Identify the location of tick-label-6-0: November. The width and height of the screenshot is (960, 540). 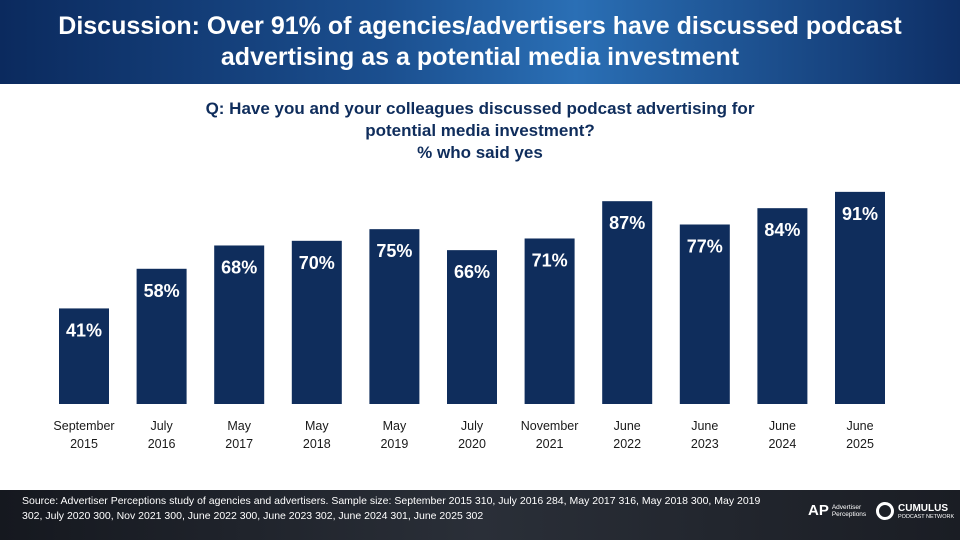
(550, 426).